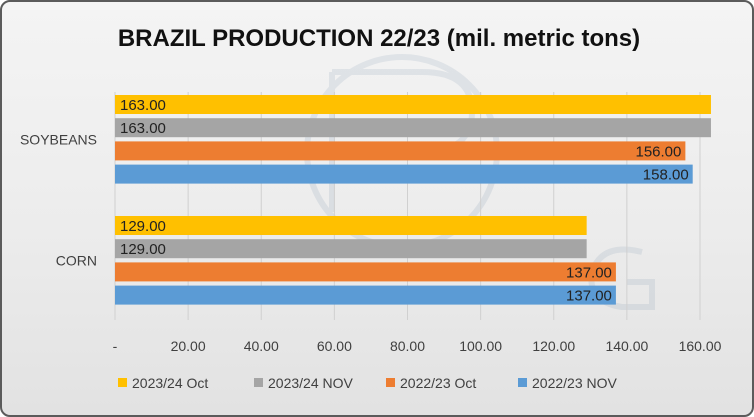 The height and width of the screenshot is (417, 754). What do you see at coordinates (188, 346) in the screenshot?
I see `x-tick-label: 20.00` at bounding box center [188, 346].